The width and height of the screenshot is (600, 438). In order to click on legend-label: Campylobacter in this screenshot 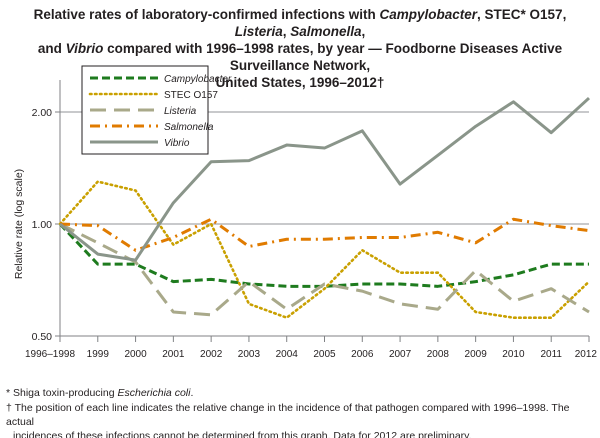, I will do `click(198, 79)`.